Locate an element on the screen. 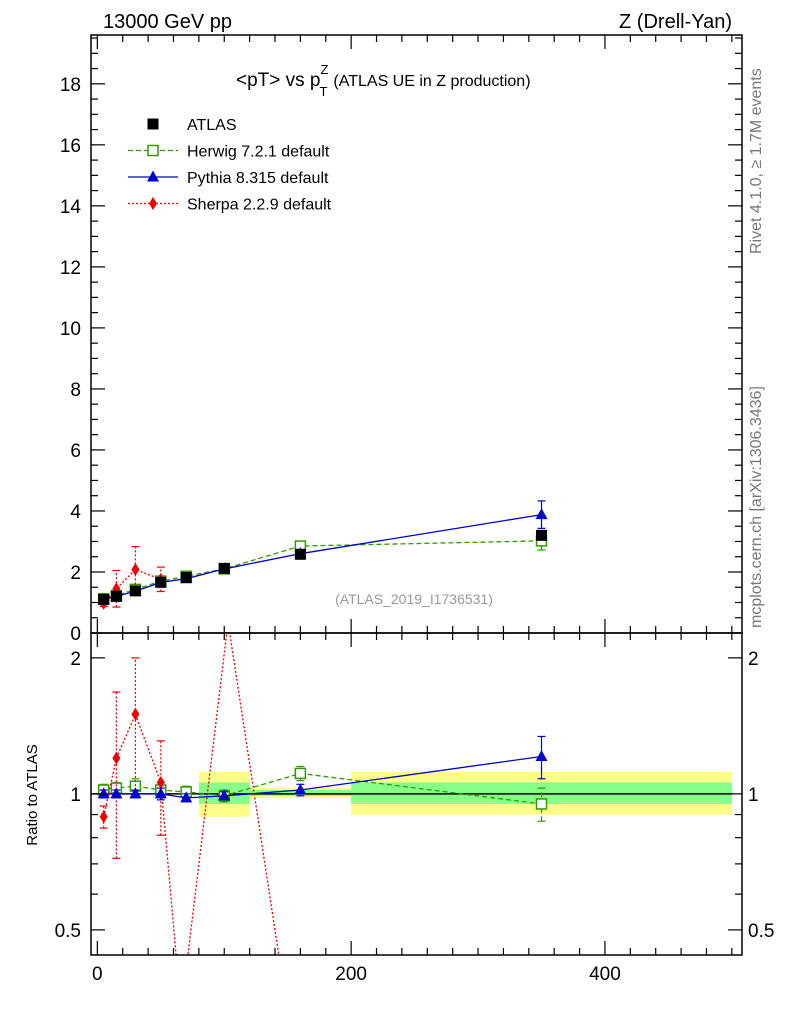 This screenshot has width=786, height=1024. main-title-rest: (ATLAS UE in Z production) is located at coordinates (431, 81).